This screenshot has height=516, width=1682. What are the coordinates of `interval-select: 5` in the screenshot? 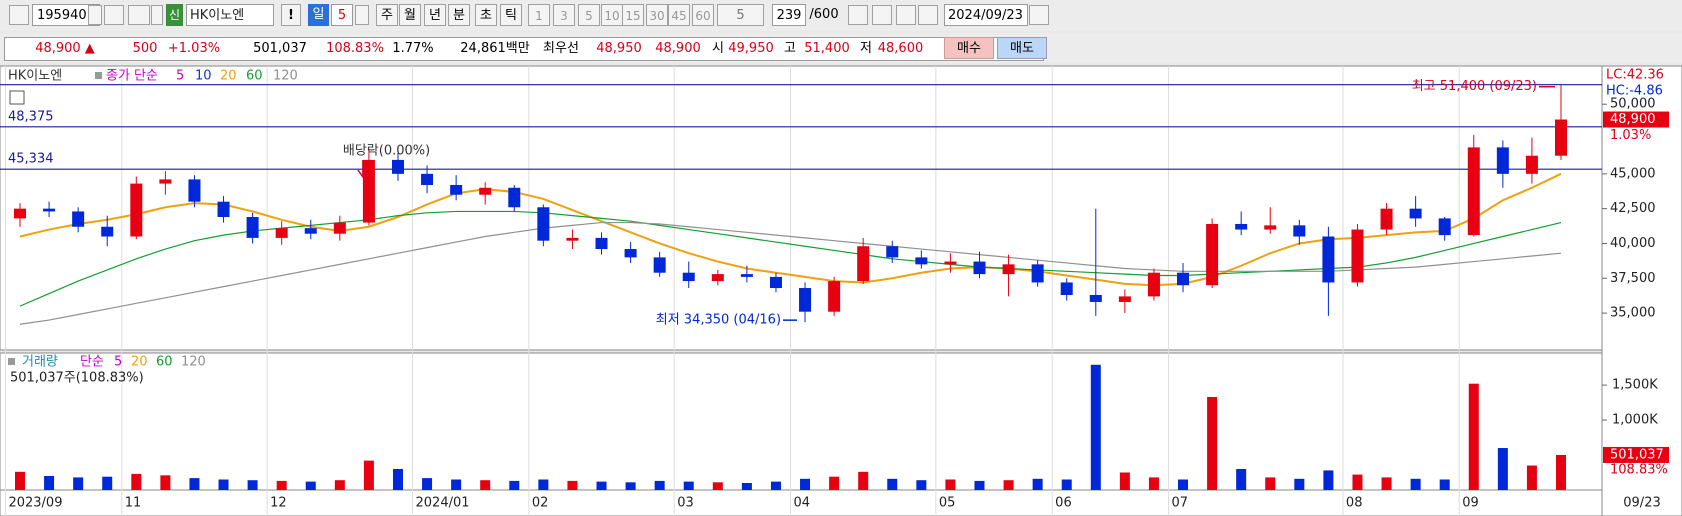 It's located at (740, 15).